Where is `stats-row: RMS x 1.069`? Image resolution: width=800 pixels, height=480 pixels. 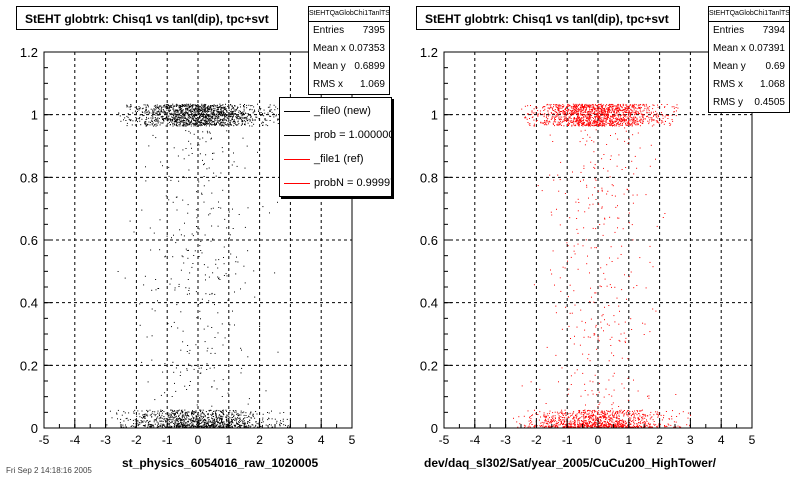
stats-row: RMS x 1.069 is located at coordinates (349, 85).